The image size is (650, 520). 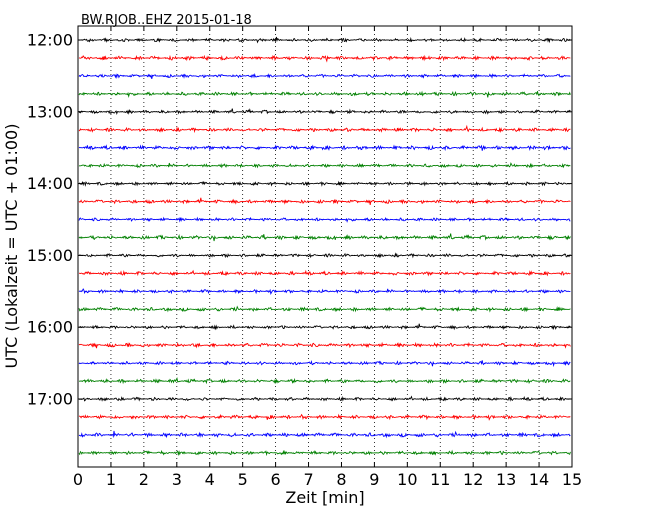 What do you see at coordinates (144, 479) in the screenshot?
I see `x-tick-label: 2` at bounding box center [144, 479].